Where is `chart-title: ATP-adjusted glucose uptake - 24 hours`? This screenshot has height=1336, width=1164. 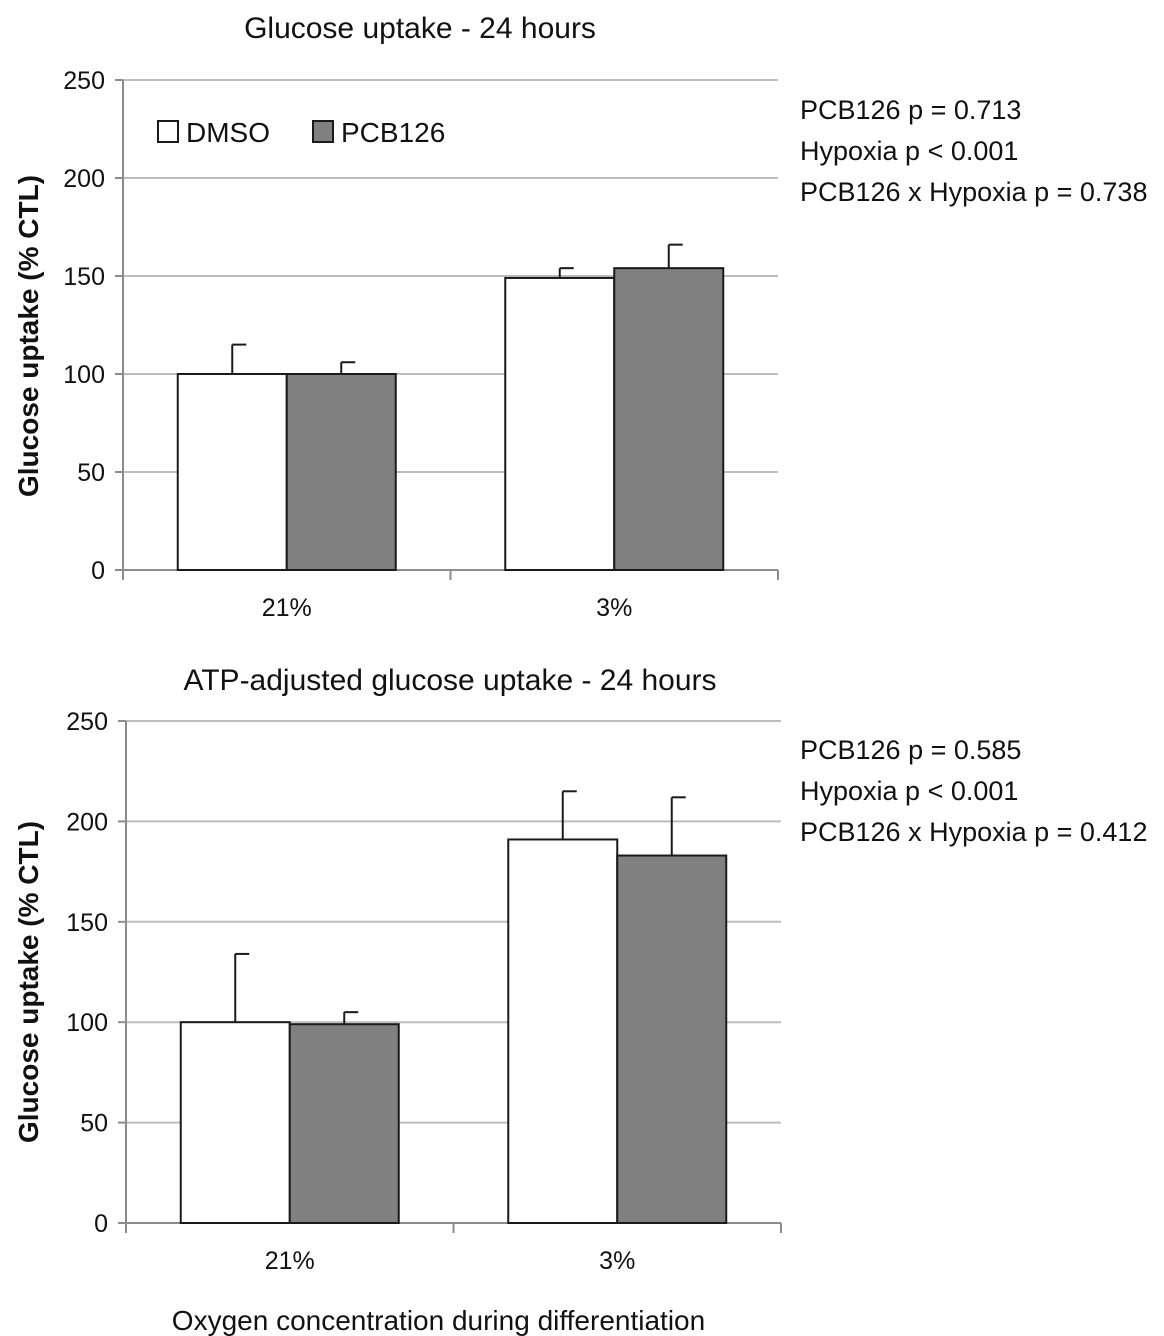
chart-title: ATP-adjusted glucose uptake - 24 hours is located at coordinates (449, 680).